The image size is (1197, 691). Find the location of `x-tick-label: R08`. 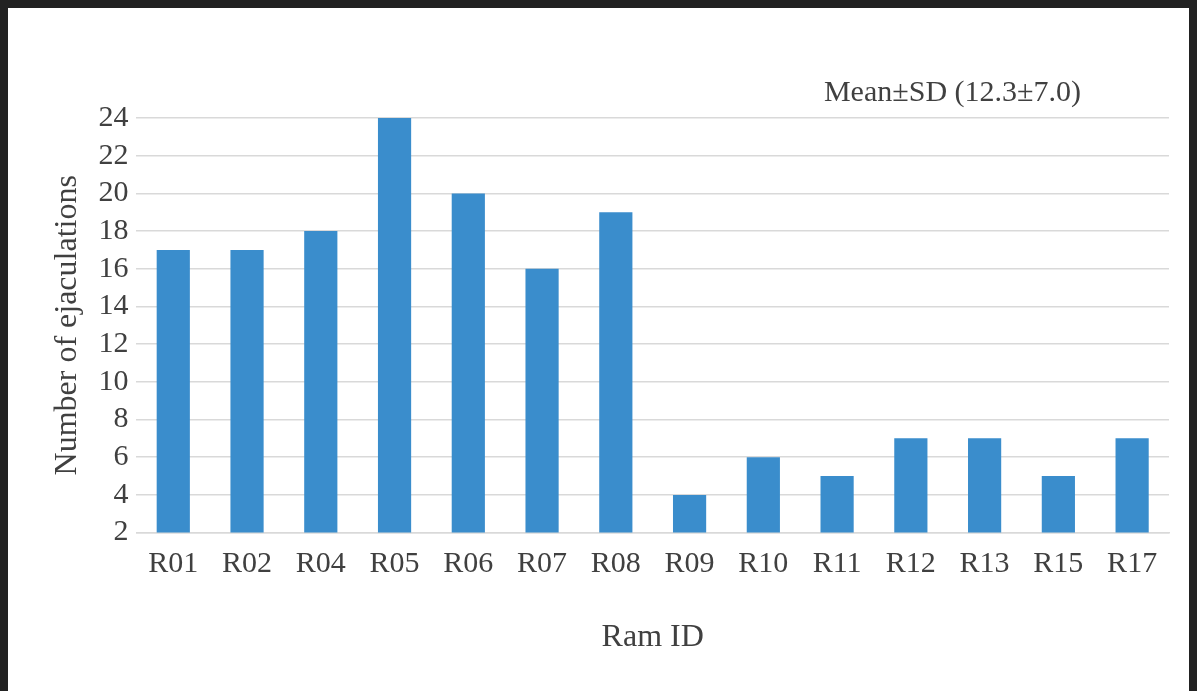

x-tick-label: R08 is located at coordinates (615, 562).